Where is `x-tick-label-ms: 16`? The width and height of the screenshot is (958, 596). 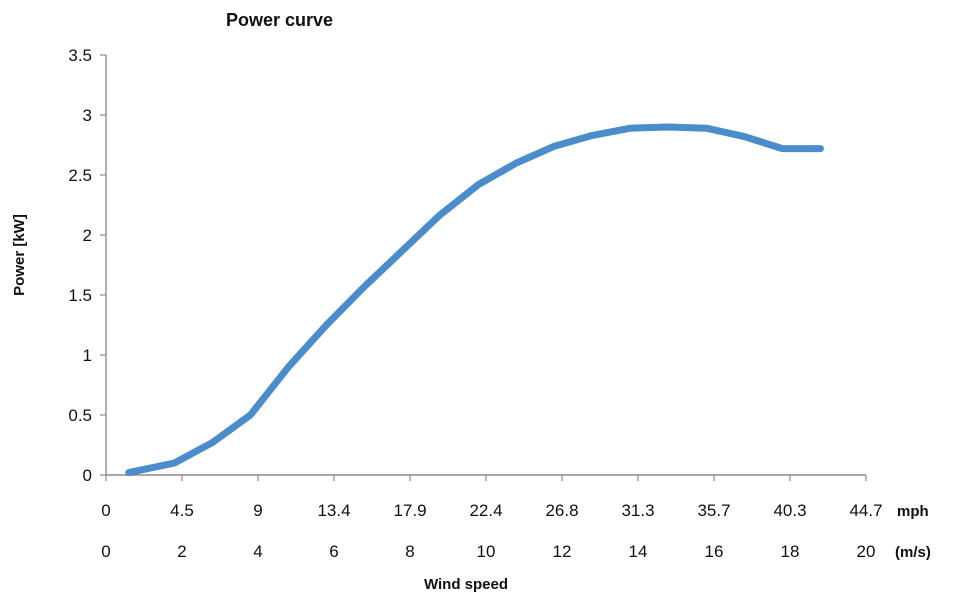
x-tick-label-ms: 16 is located at coordinates (714, 551).